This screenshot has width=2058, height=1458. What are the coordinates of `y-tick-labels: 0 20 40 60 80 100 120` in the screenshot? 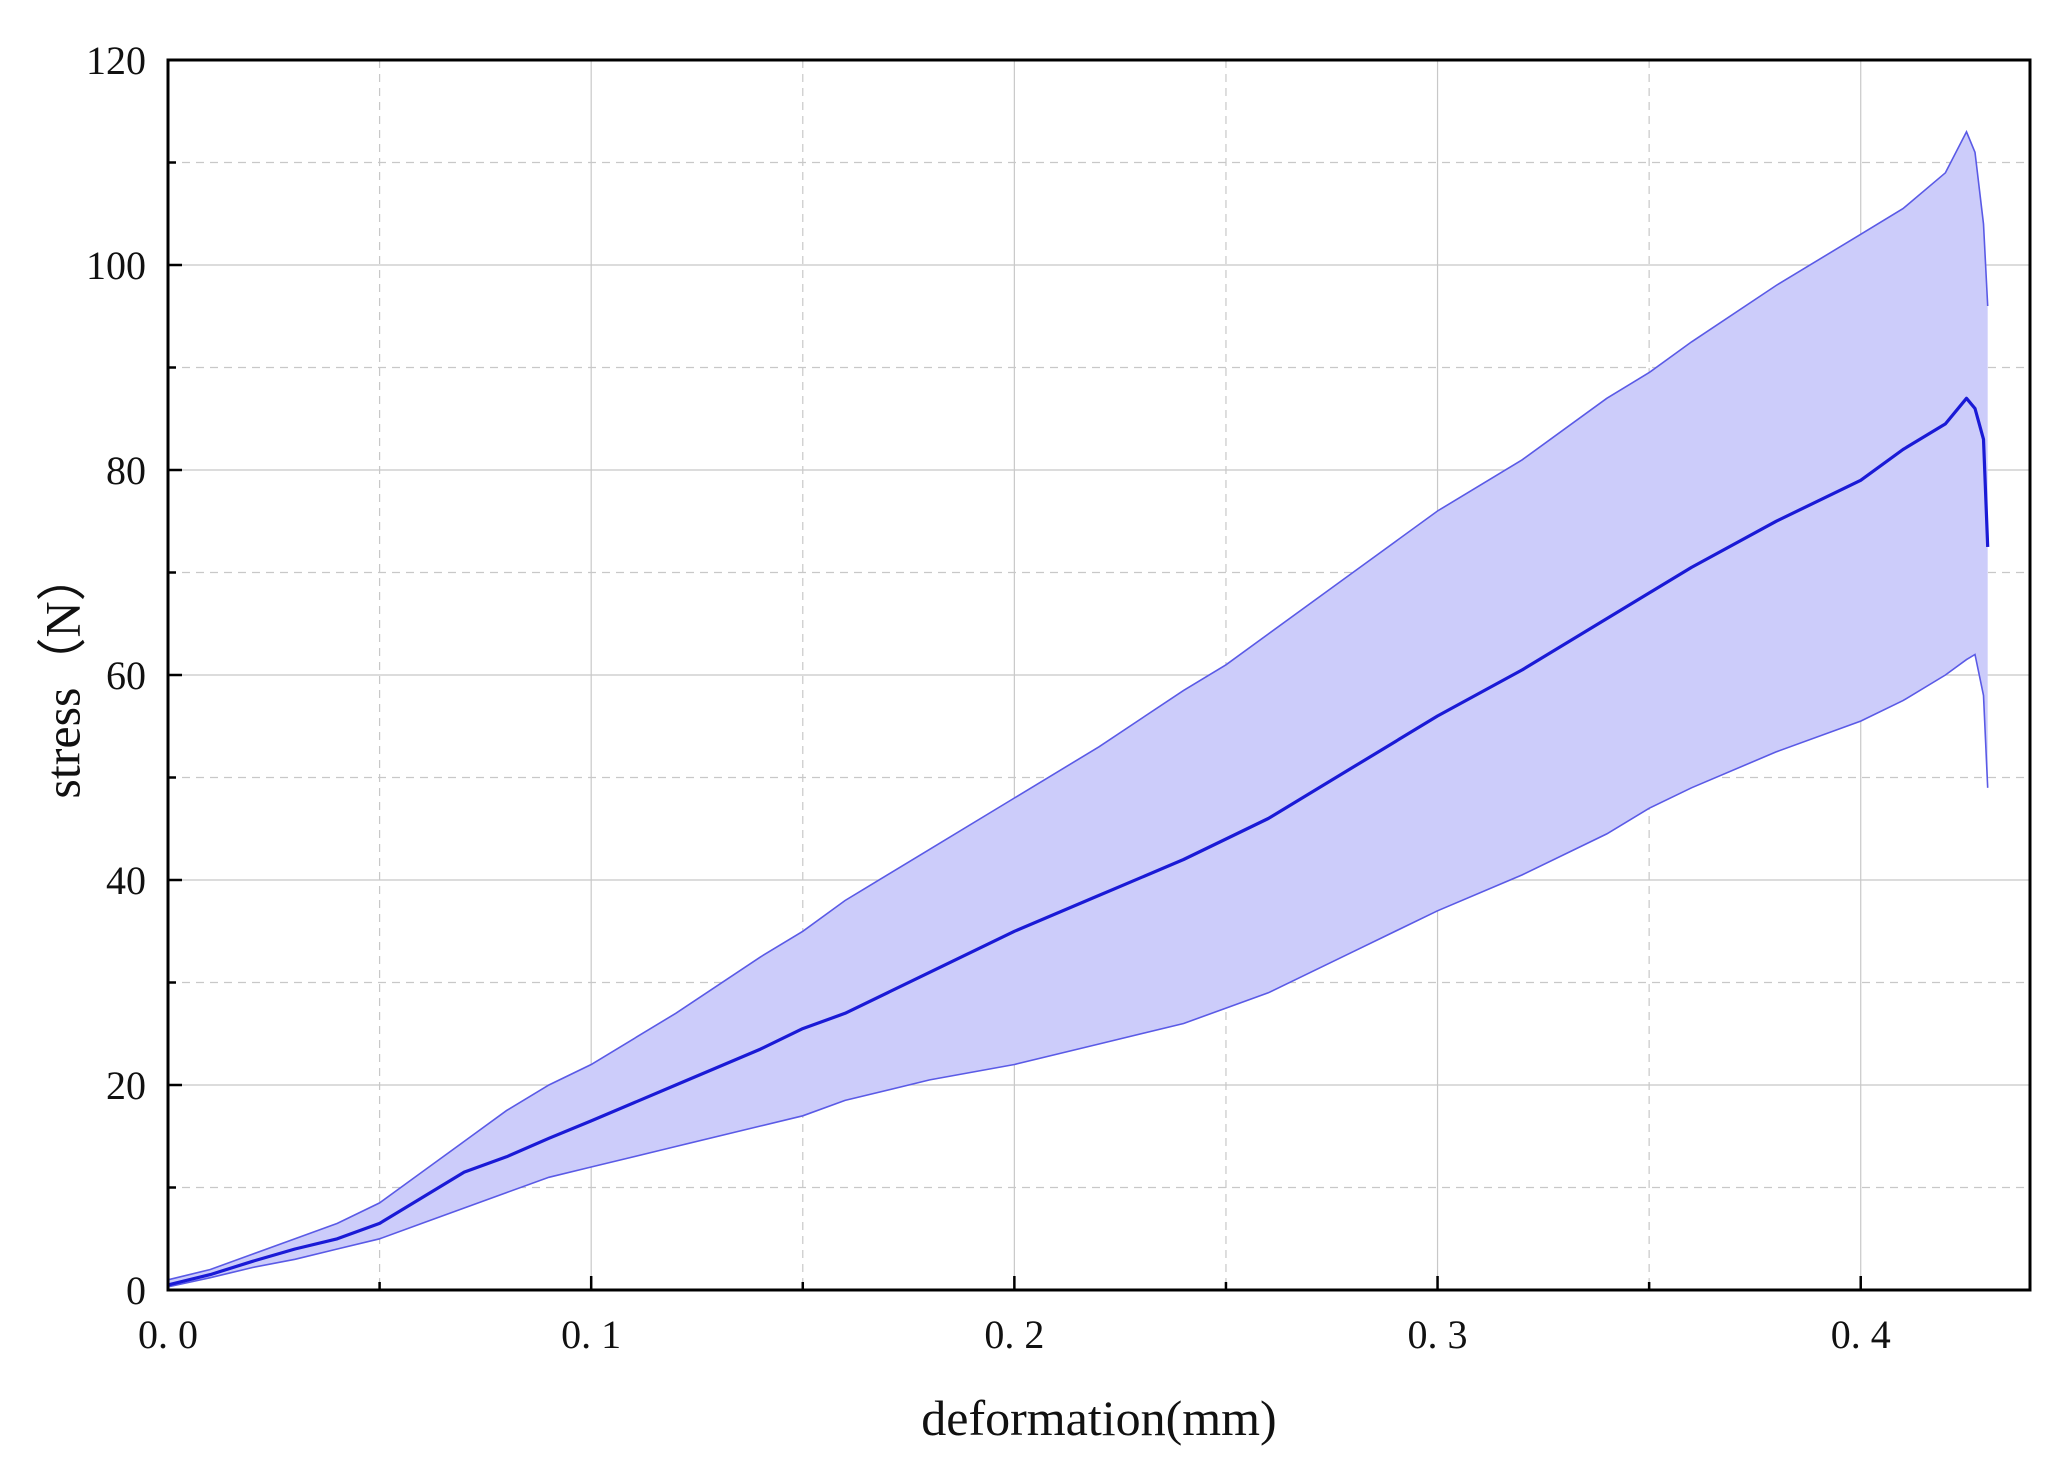 It's located at (116, 675).